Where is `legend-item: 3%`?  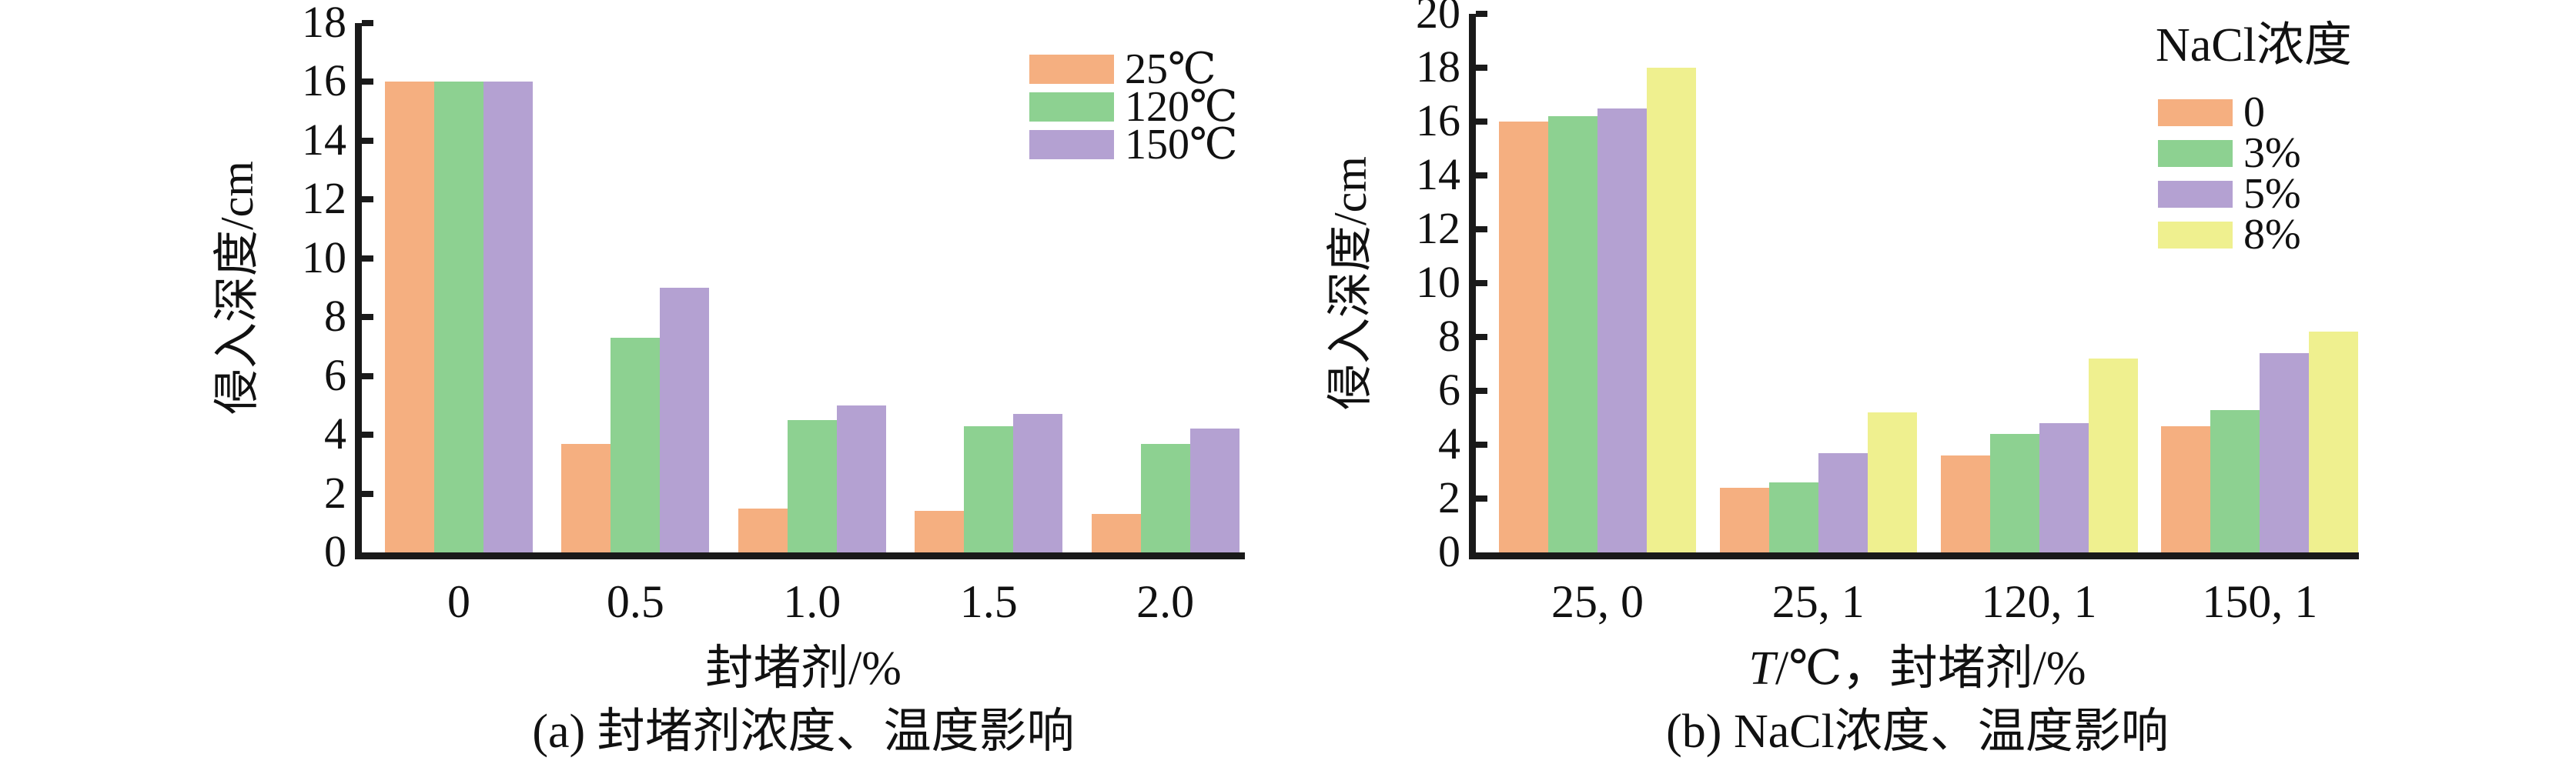
legend-item: 3% is located at coordinates (2230, 153).